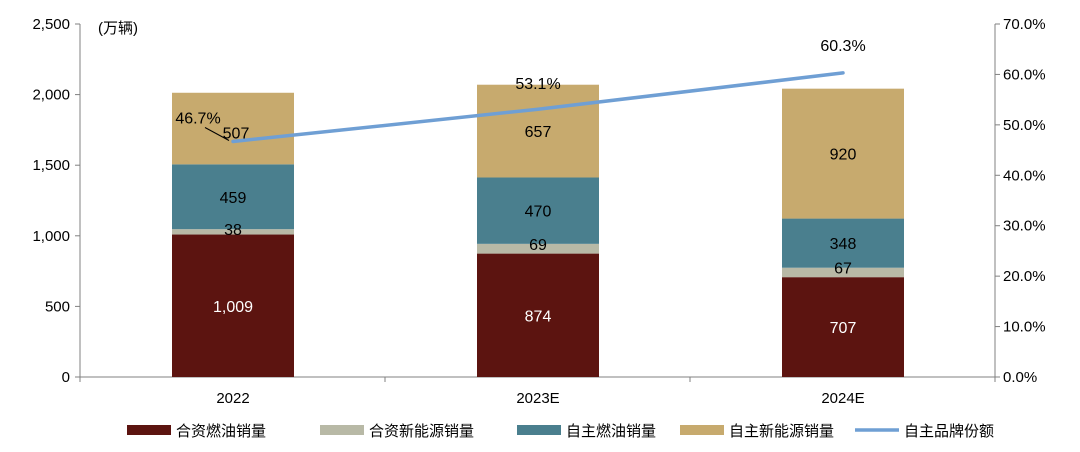 The height and width of the screenshot is (452, 1080). I want to click on bar-segment-label: 874, so click(538, 316).